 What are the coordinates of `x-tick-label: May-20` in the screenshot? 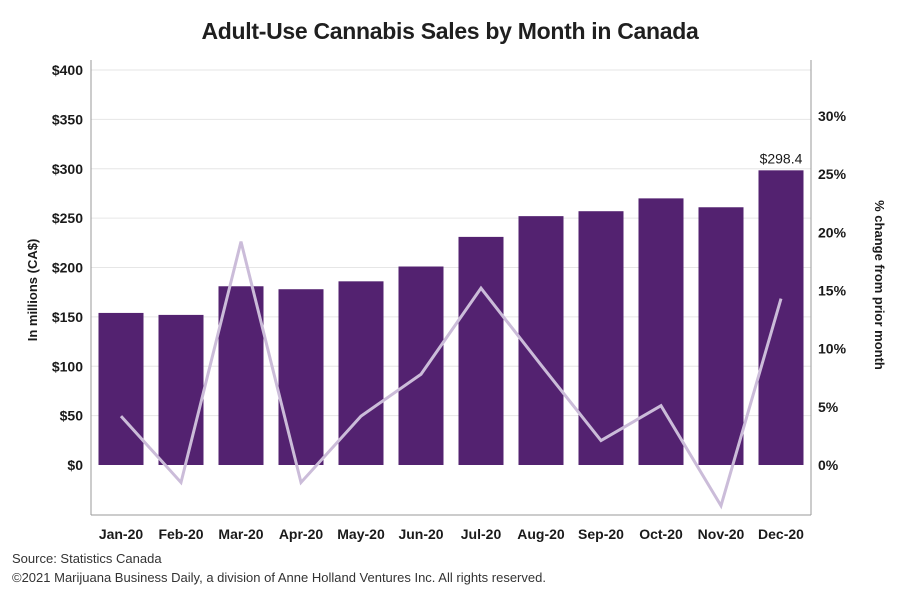 It's located at (361, 534).